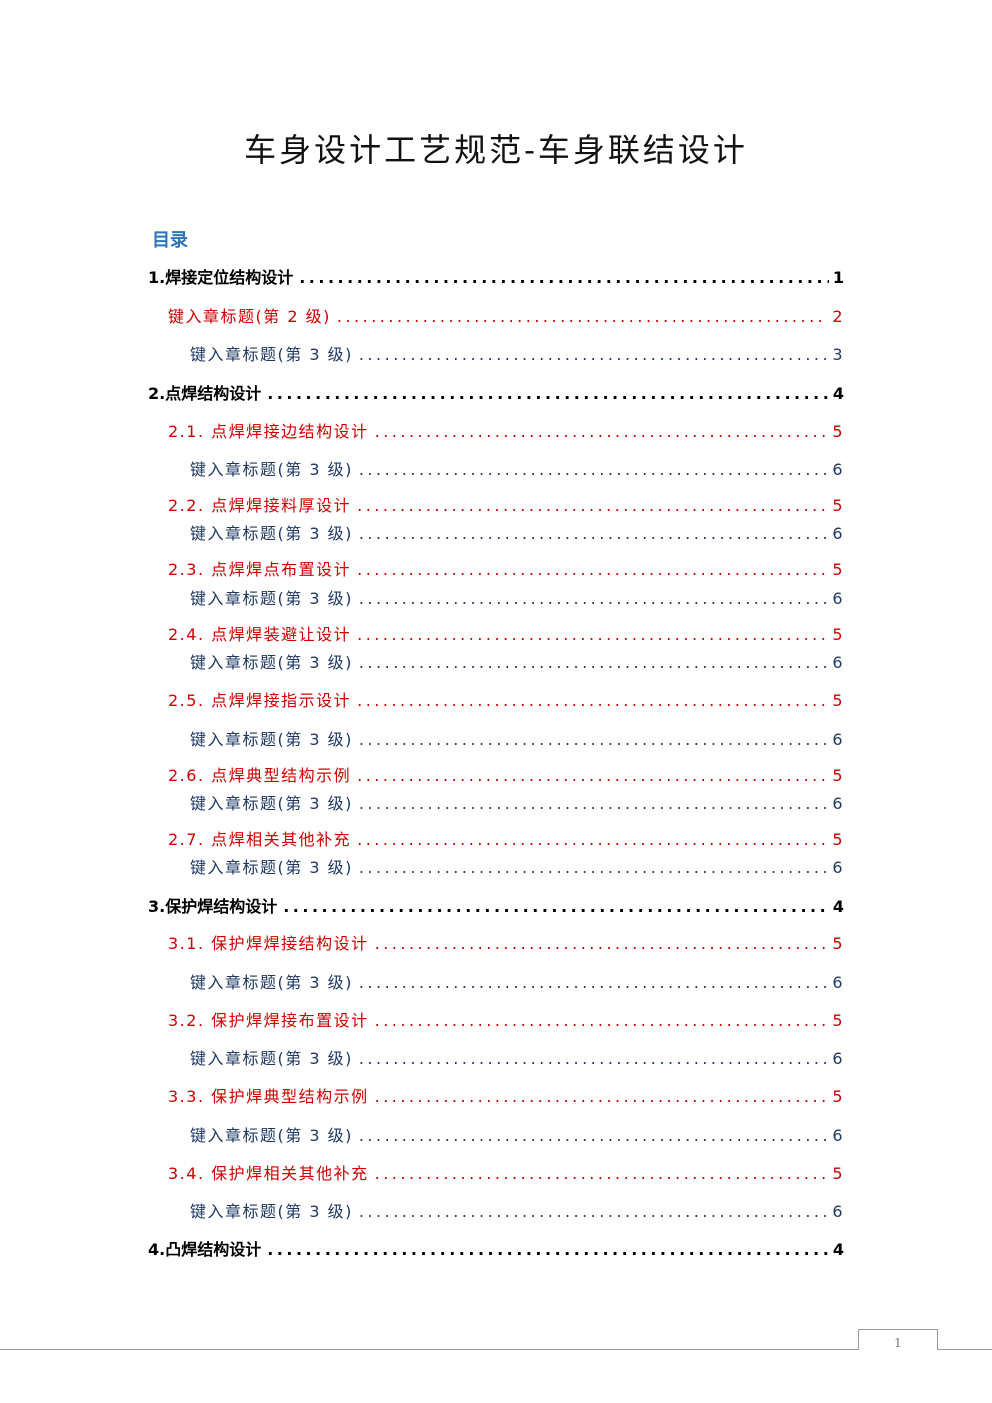 This screenshot has width=992, height=1403. I want to click on toc-entry-page: 1, so click(838, 277).